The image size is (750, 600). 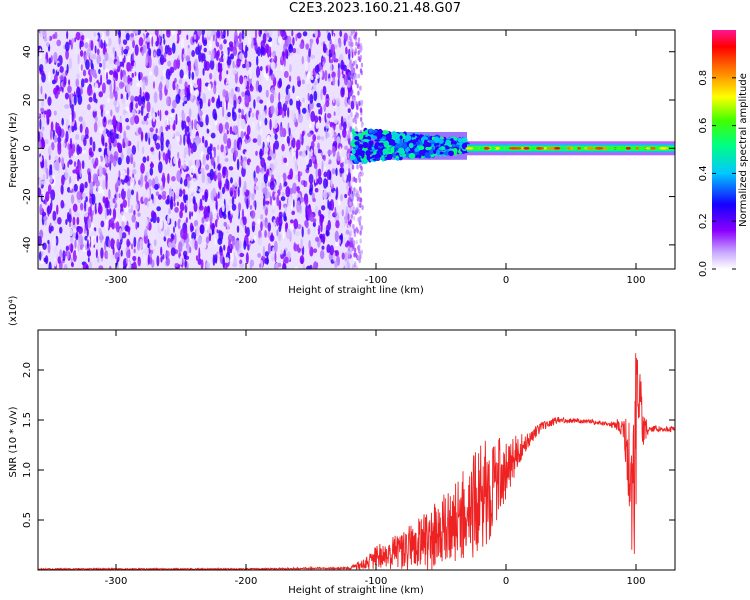 What do you see at coordinates (27, 245) in the screenshot?
I see `y-tick-label: -40` at bounding box center [27, 245].